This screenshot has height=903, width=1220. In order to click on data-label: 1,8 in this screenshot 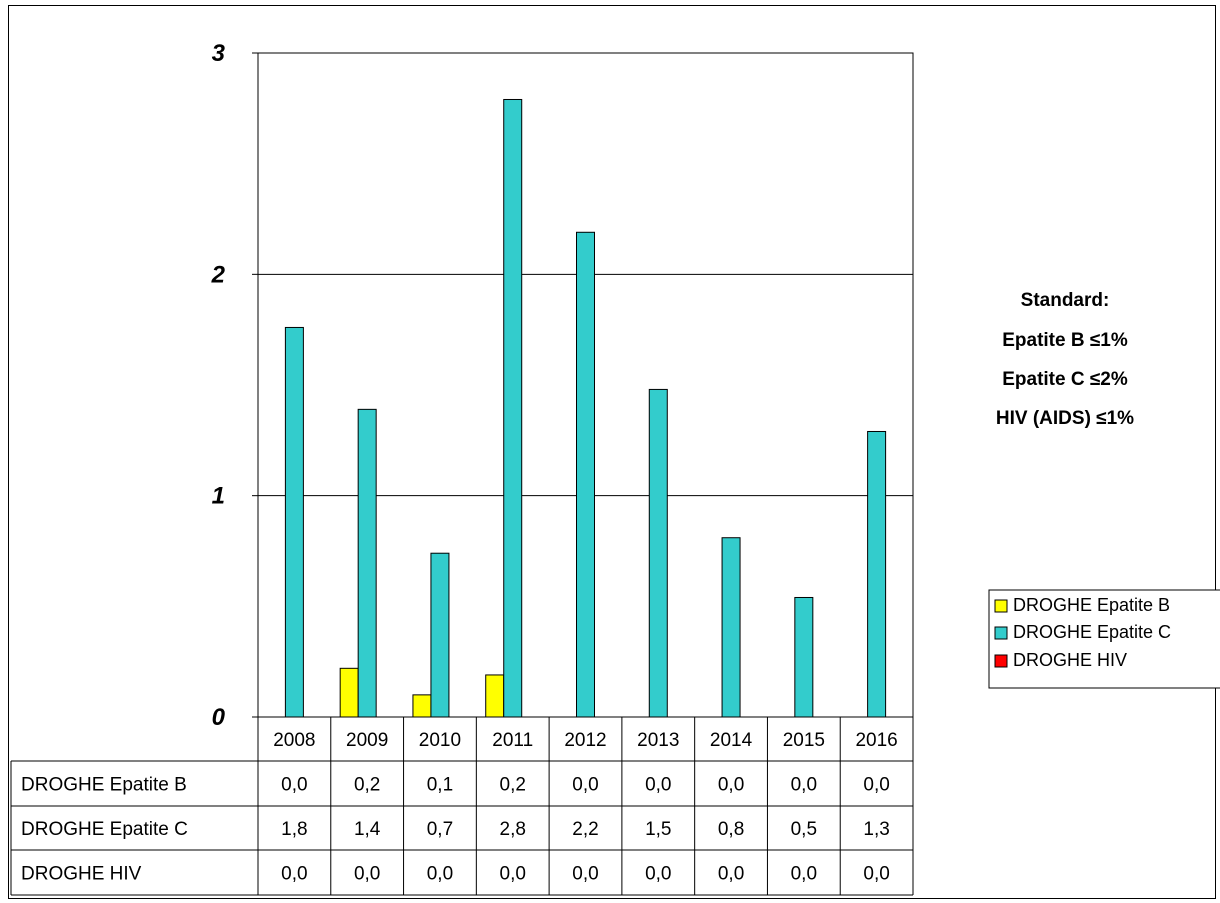, I will do `click(294, 829)`.